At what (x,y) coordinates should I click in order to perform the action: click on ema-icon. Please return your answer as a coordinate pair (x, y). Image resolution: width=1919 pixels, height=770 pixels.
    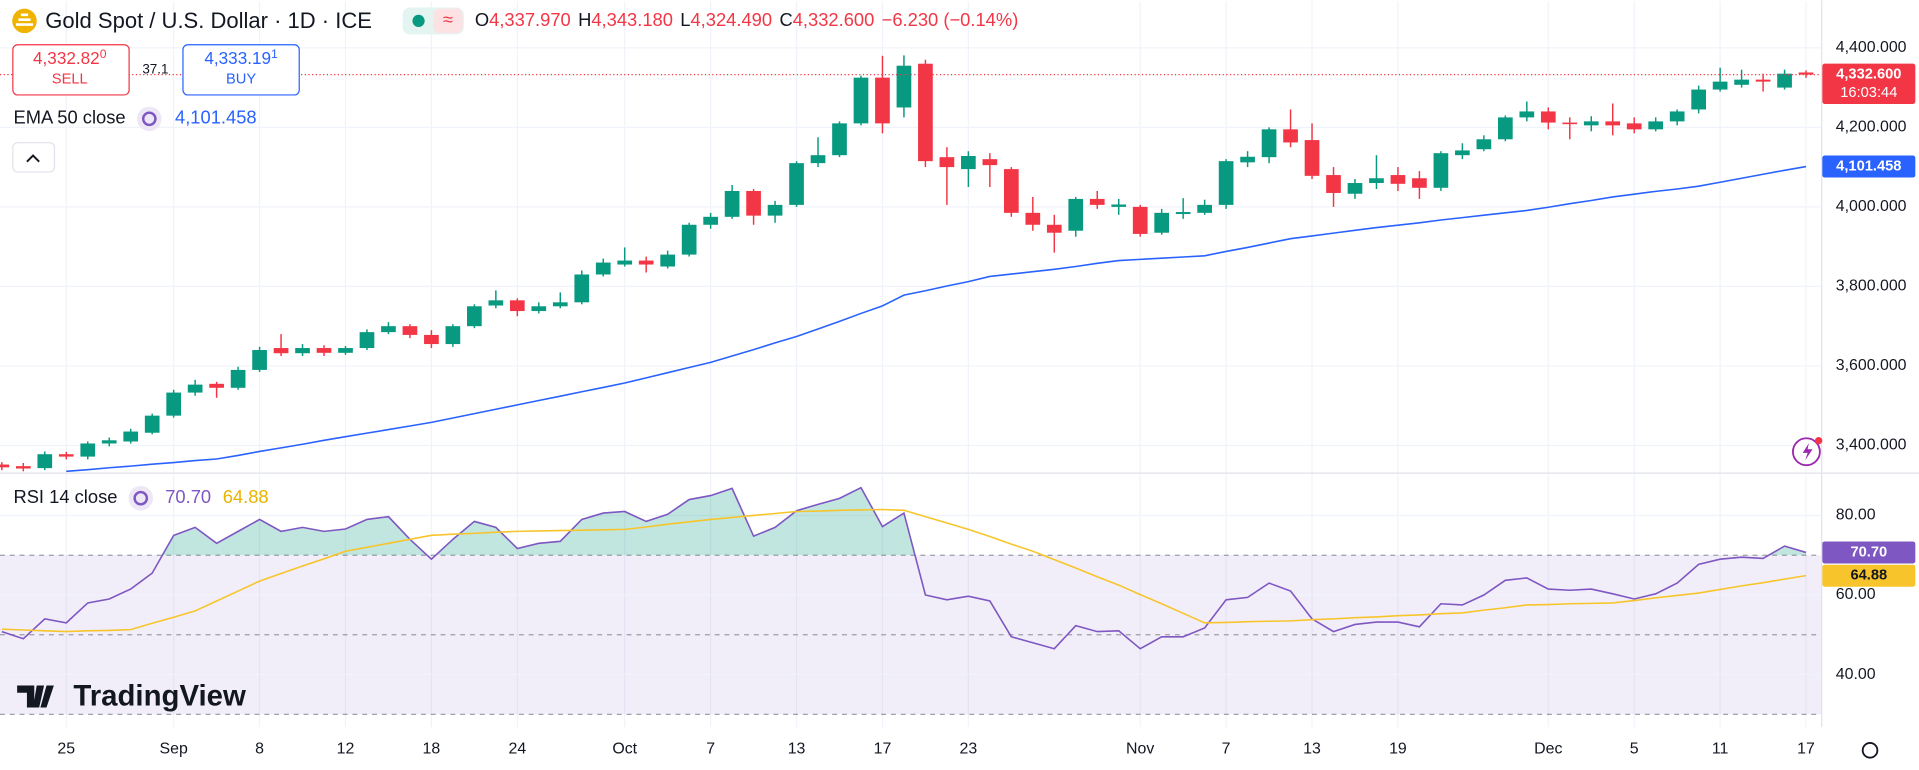
    Looking at the image, I should click on (149, 119).